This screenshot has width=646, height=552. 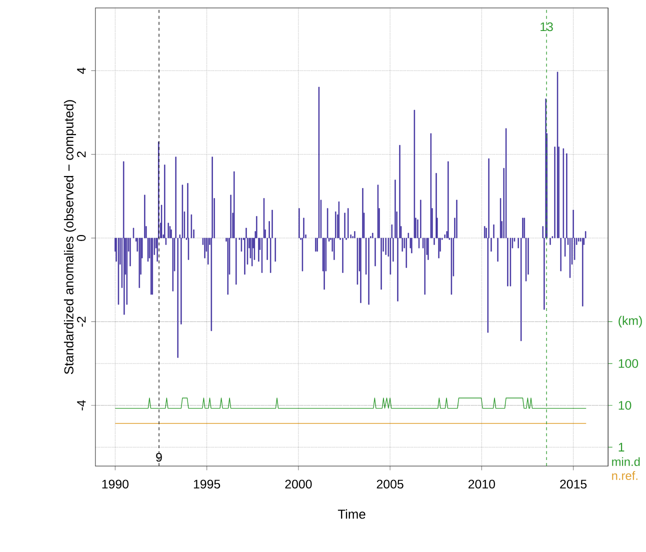 What do you see at coordinates (70, 237) in the screenshot?
I see `y-axis-title: Standardized anomalies (observed − computed)` at bounding box center [70, 237].